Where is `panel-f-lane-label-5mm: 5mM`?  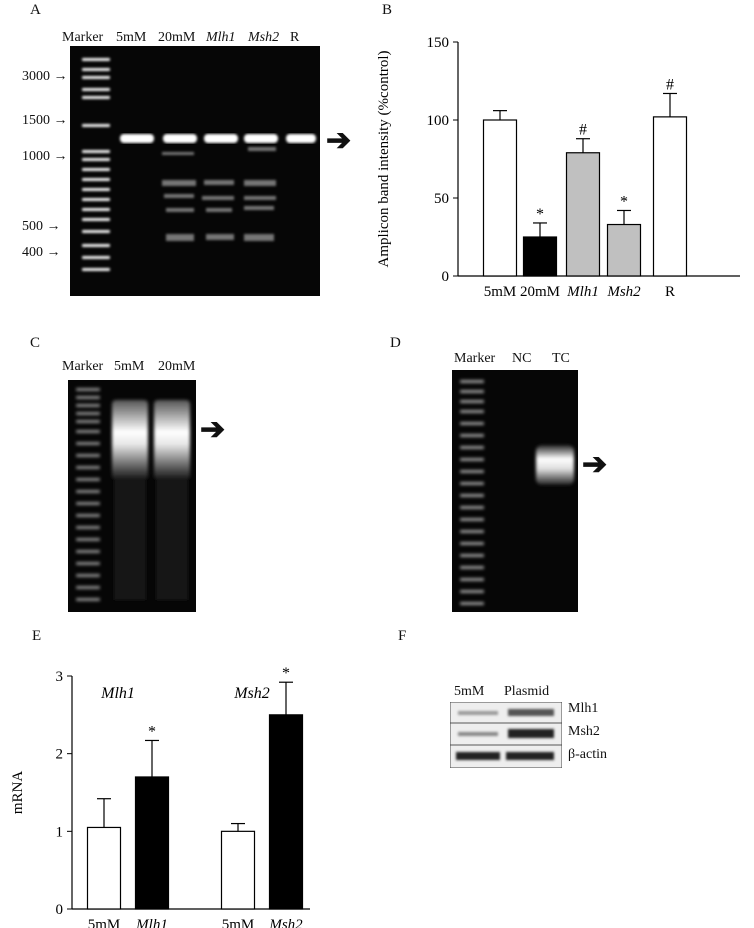 panel-f-lane-label-5mm: 5mM is located at coordinates (469, 691).